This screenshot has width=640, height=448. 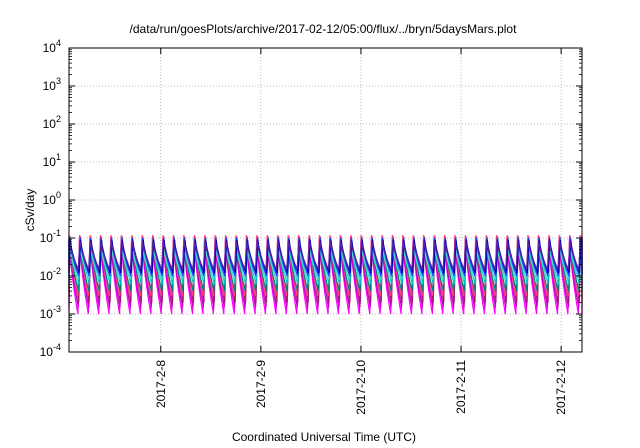 What do you see at coordinates (325, 274) in the screenshot?
I see `series-layer` at bounding box center [325, 274].